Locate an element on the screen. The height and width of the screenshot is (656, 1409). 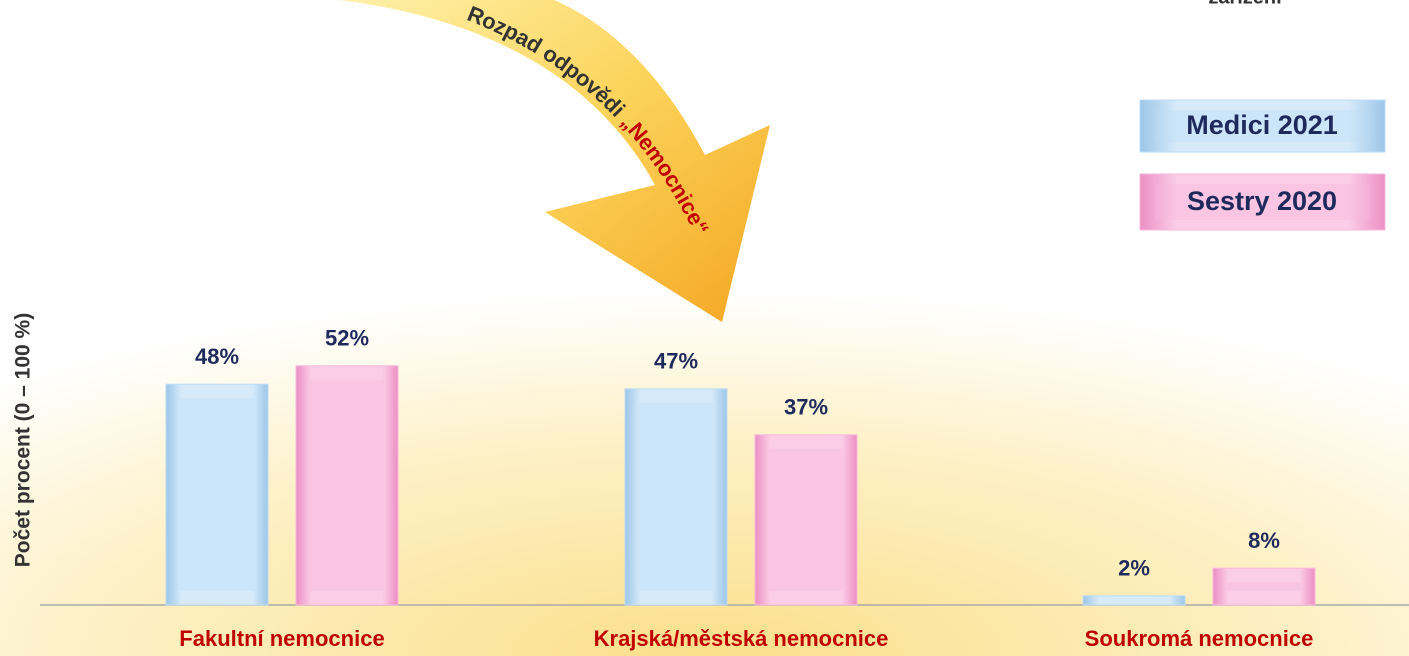
legend-label: Medici 2021 is located at coordinates (1262, 125).